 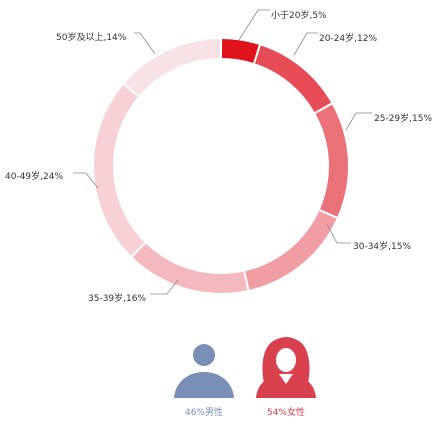 What do you see at coordinates (403, 118) in the screenshot?
I see `slice-label-3: 25-29岁,15%` at bounding box center [403, 118].